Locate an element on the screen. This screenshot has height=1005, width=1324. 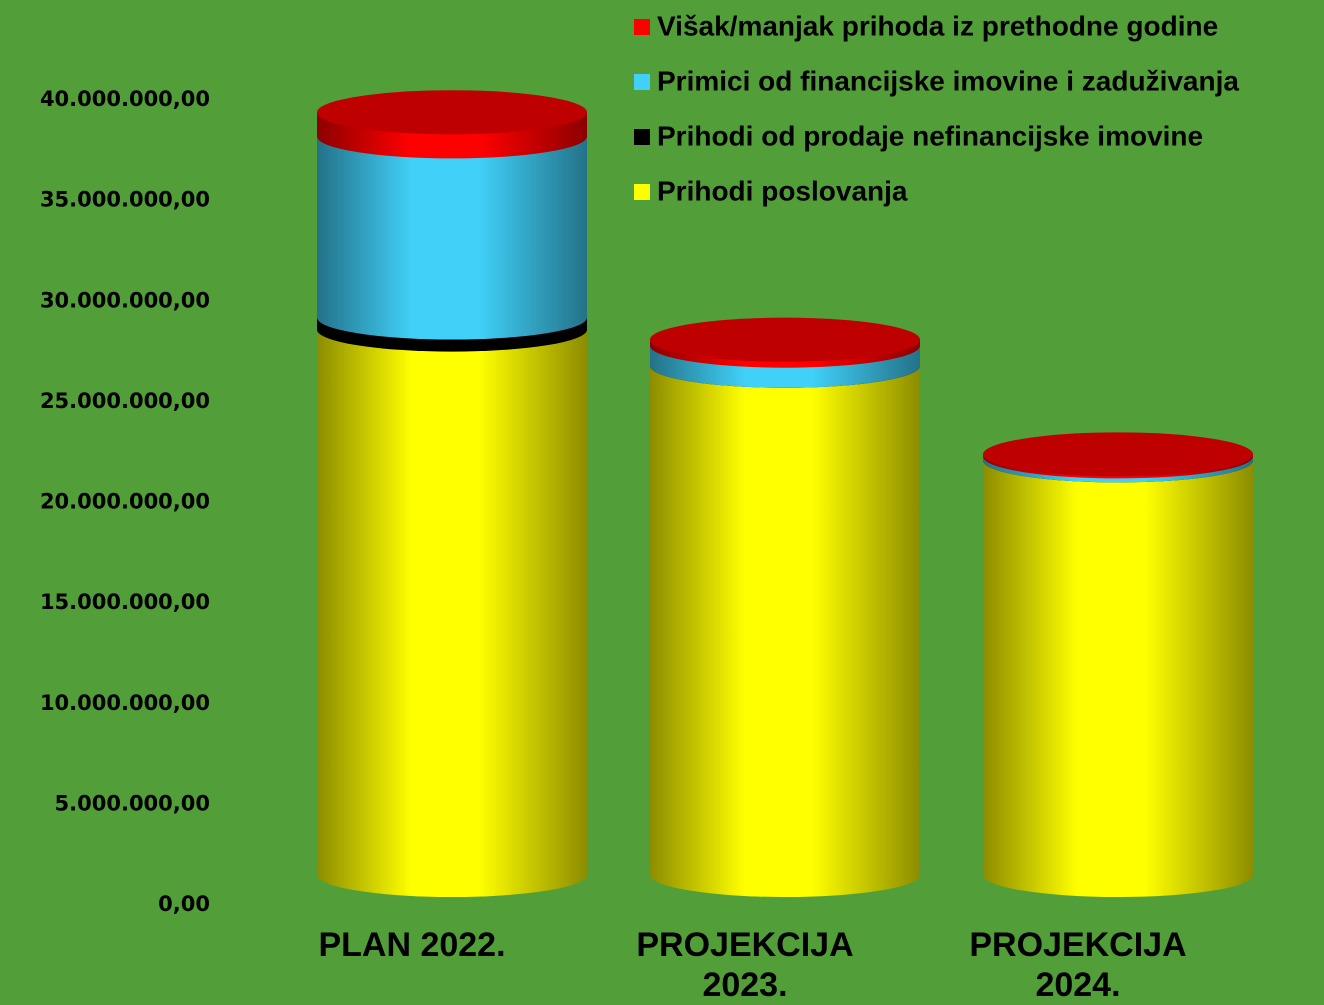
x-tick-label: PROJEKCIJA 2023. is located at coordinates (745, 965).